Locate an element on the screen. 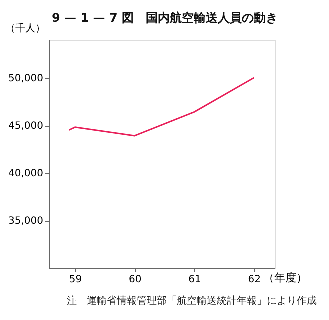 This screenshot has height=320, width=329. x-tick-label: 62 is located at coordinates (254, 280).